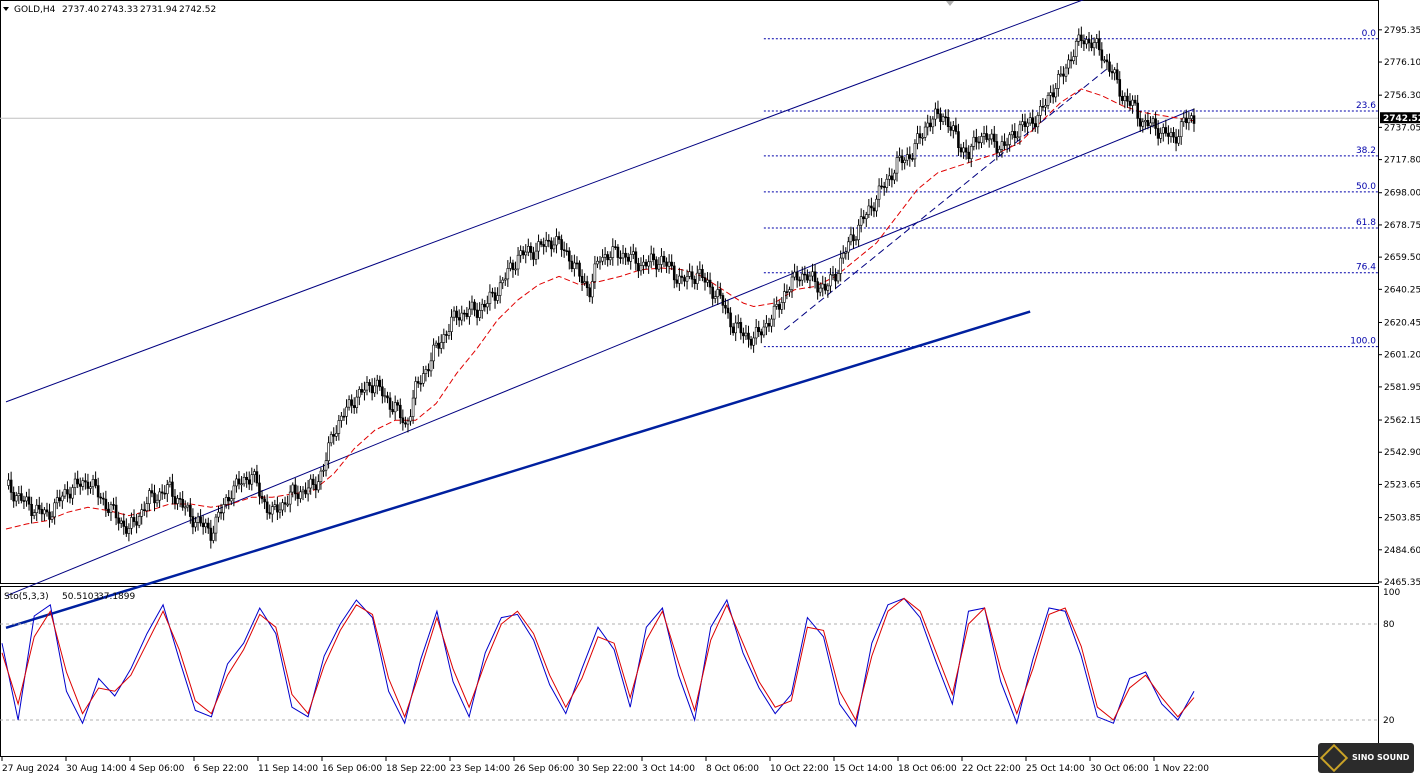 This screenshot has height=781, width=1420. I want to click on price-tick-label: 2795.35, so click(1402, 31).